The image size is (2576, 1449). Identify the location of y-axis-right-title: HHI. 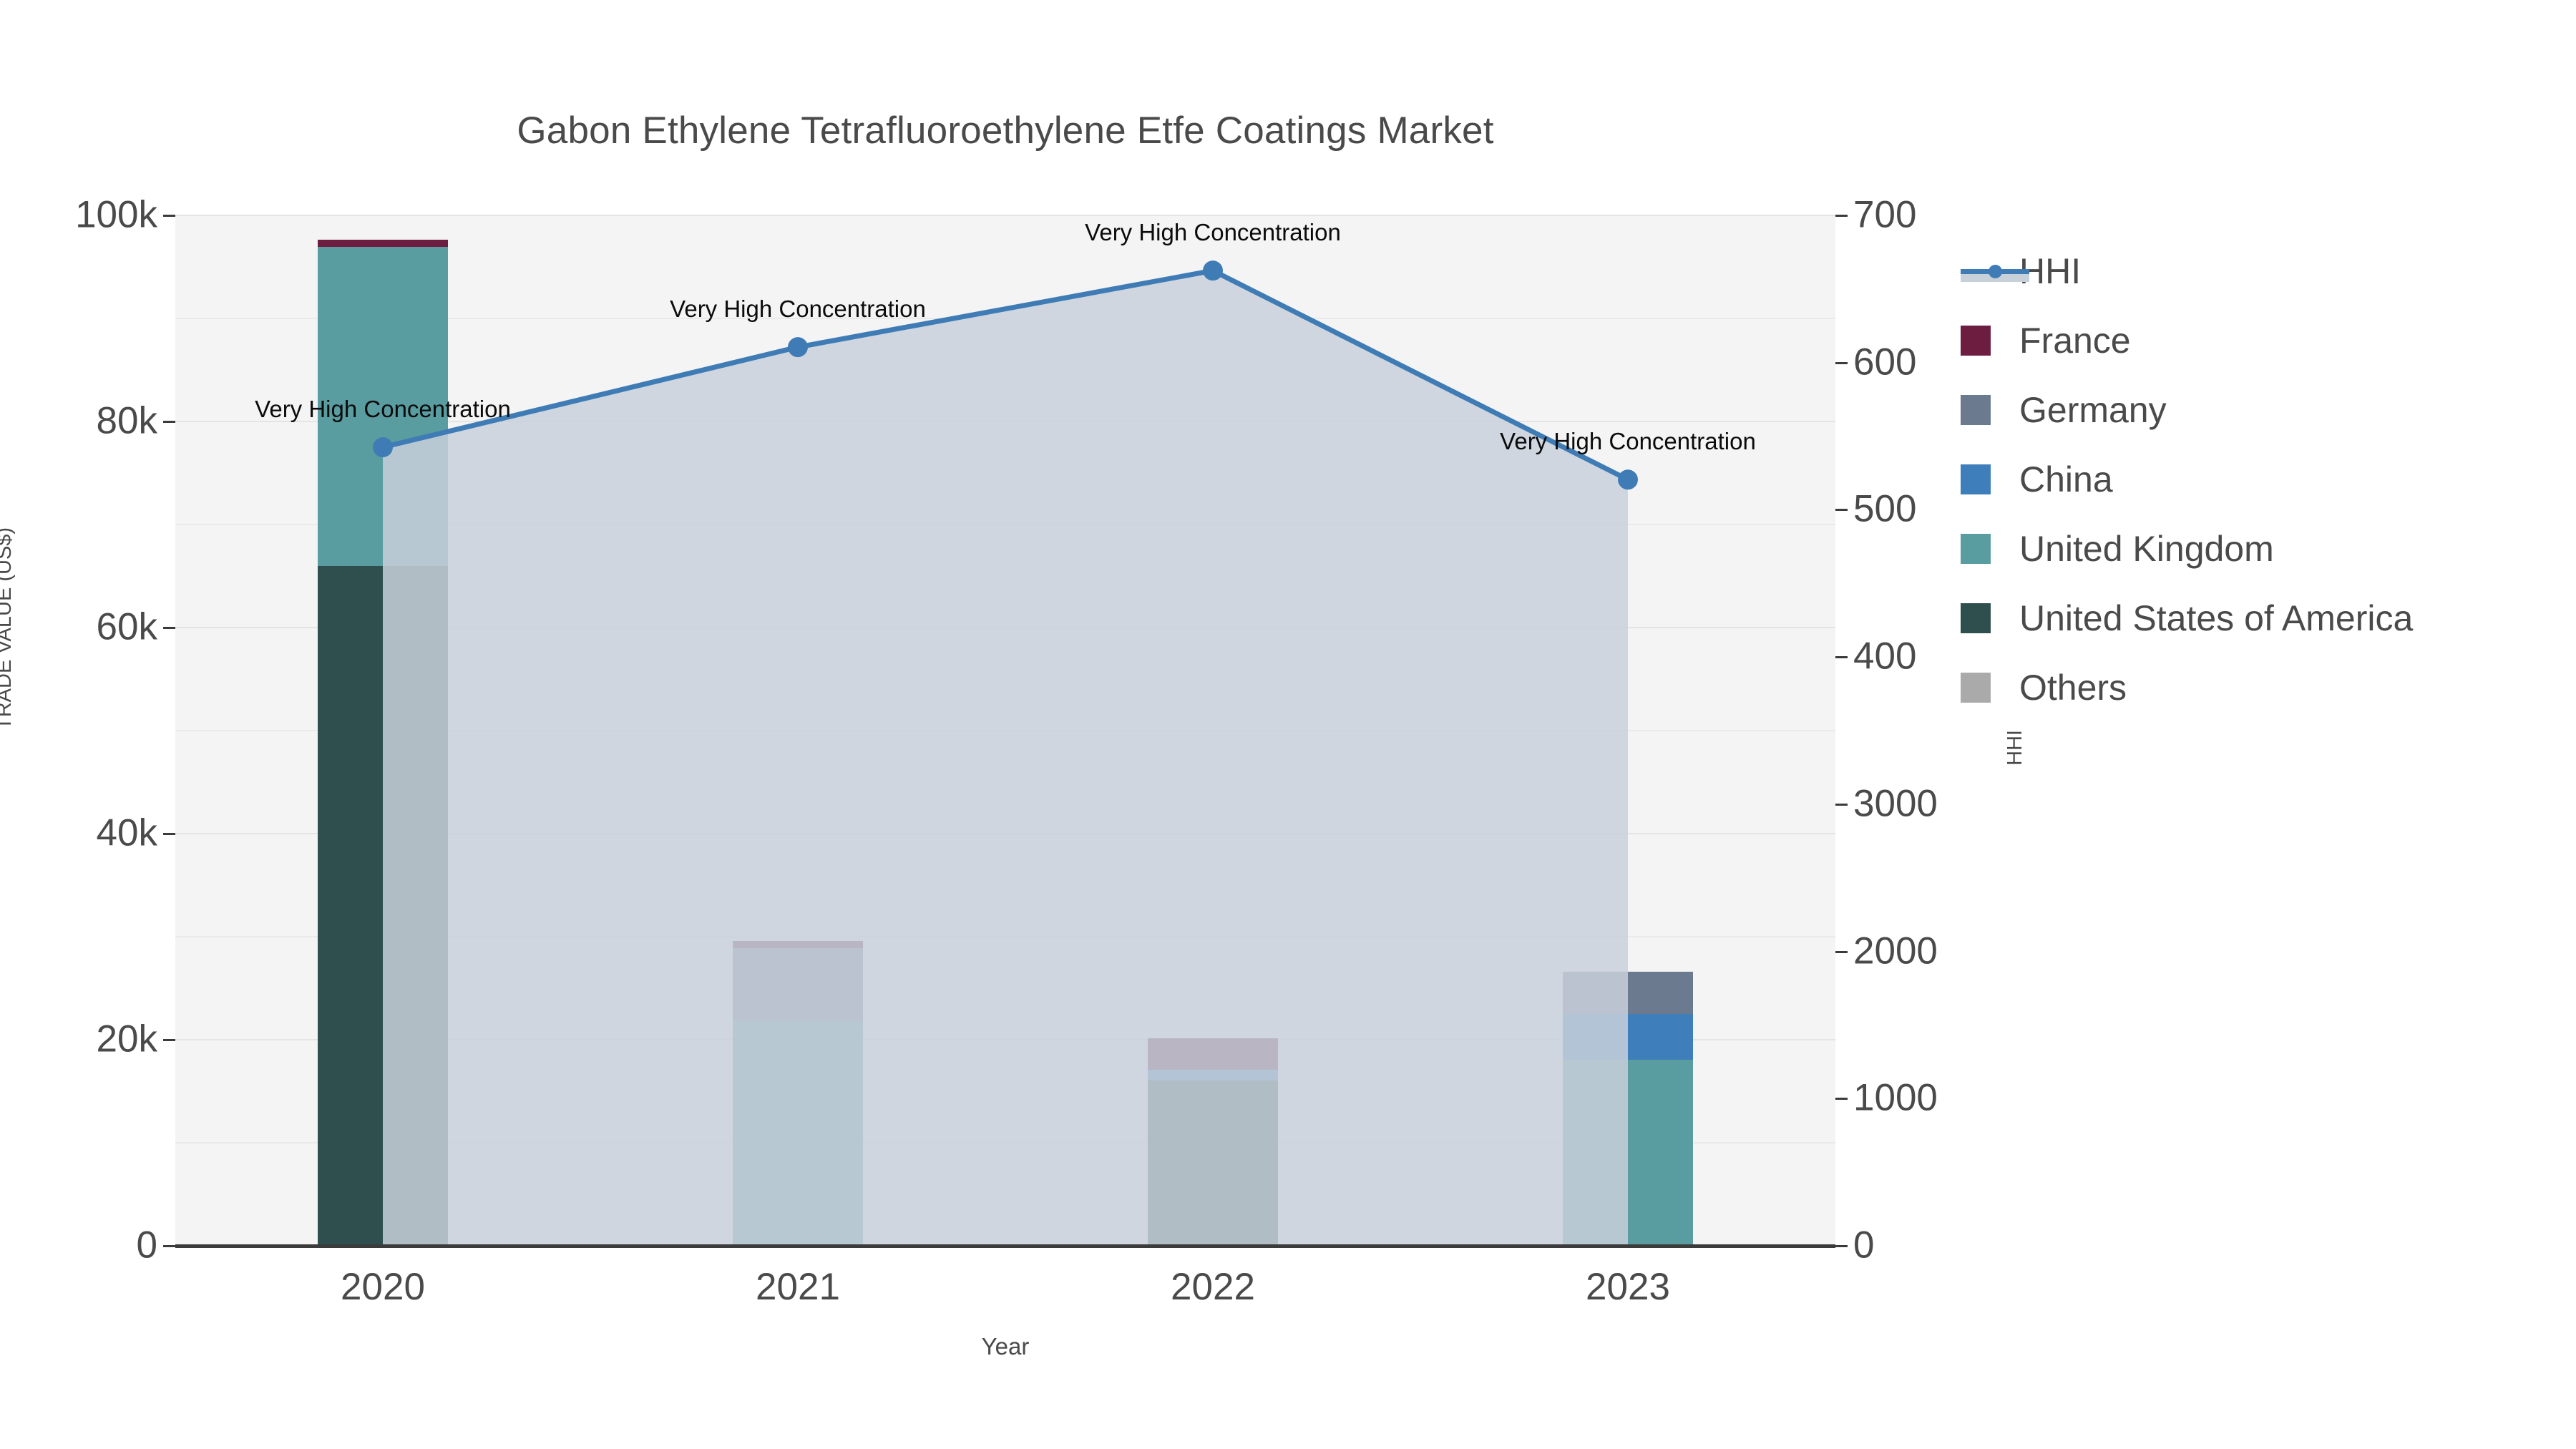
(2015, 748).